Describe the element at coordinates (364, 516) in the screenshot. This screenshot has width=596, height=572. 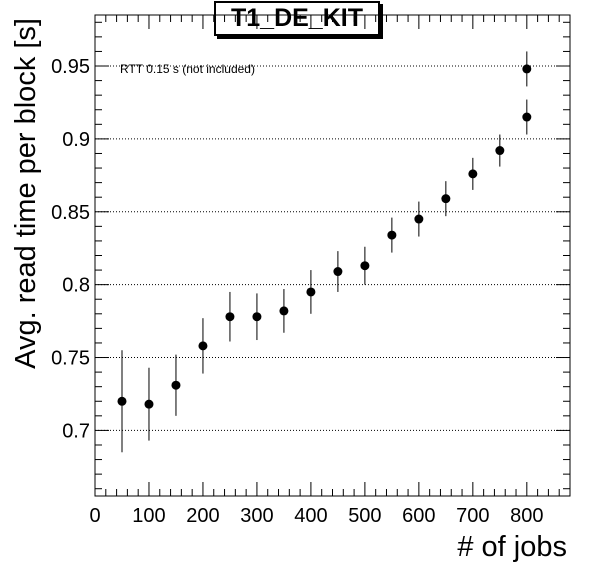
I see `x-tick-label: 500` at that location.